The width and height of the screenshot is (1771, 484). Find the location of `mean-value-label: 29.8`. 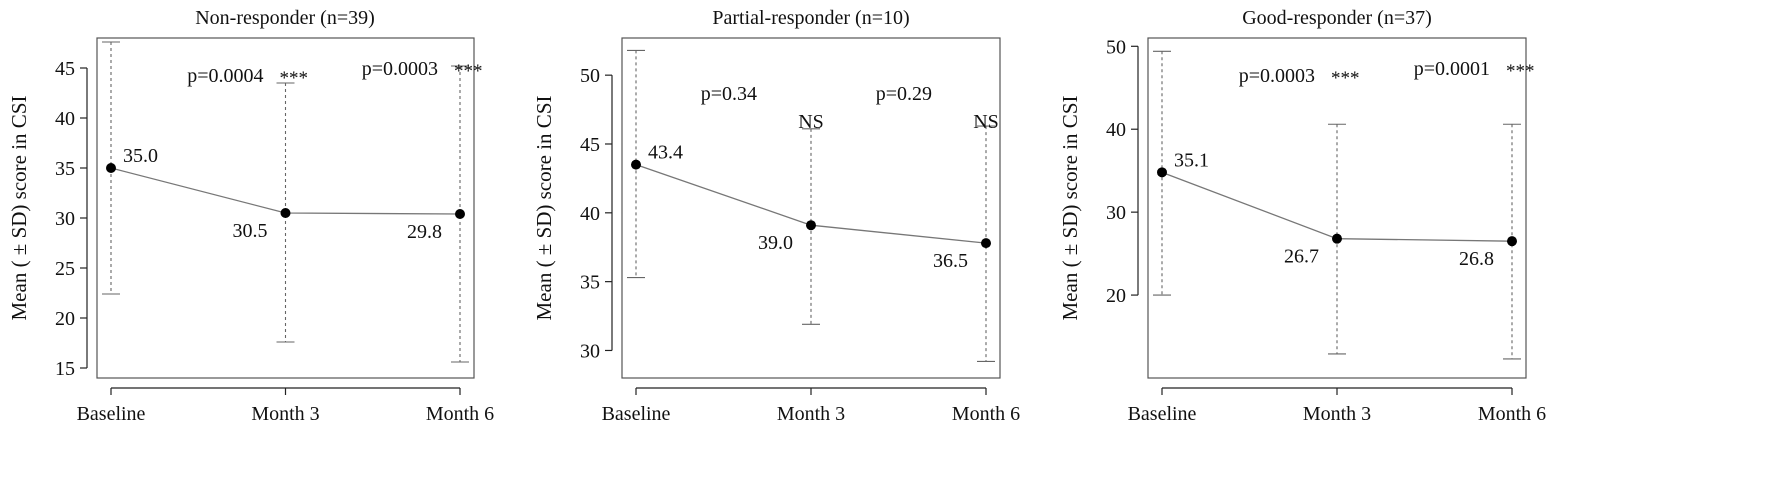

mean-value-label: 29.8 is located at coordinates (424, 232).